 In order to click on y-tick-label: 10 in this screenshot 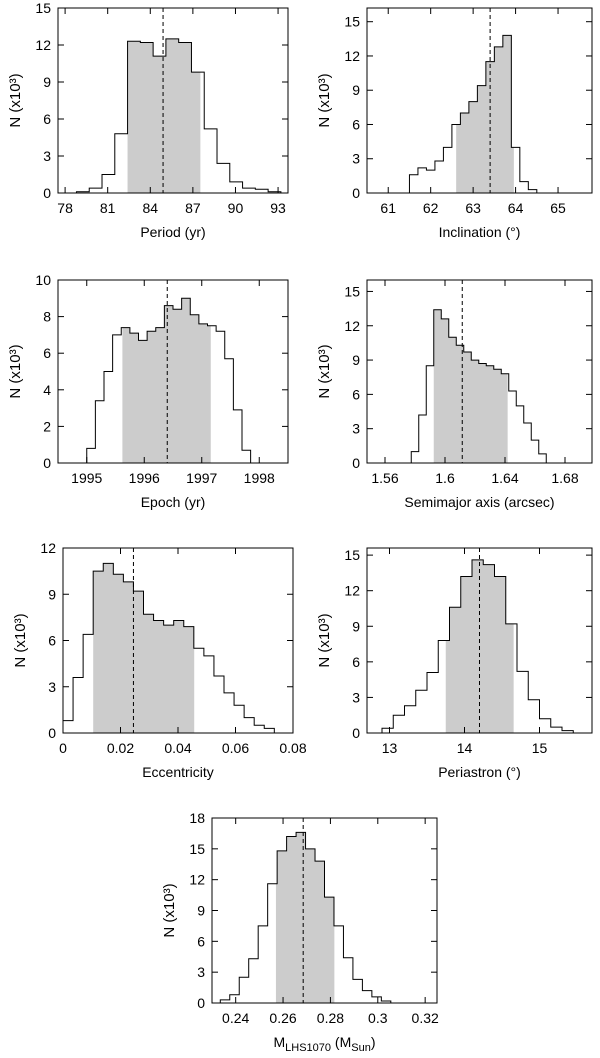, I will do `click(43, 280)`.